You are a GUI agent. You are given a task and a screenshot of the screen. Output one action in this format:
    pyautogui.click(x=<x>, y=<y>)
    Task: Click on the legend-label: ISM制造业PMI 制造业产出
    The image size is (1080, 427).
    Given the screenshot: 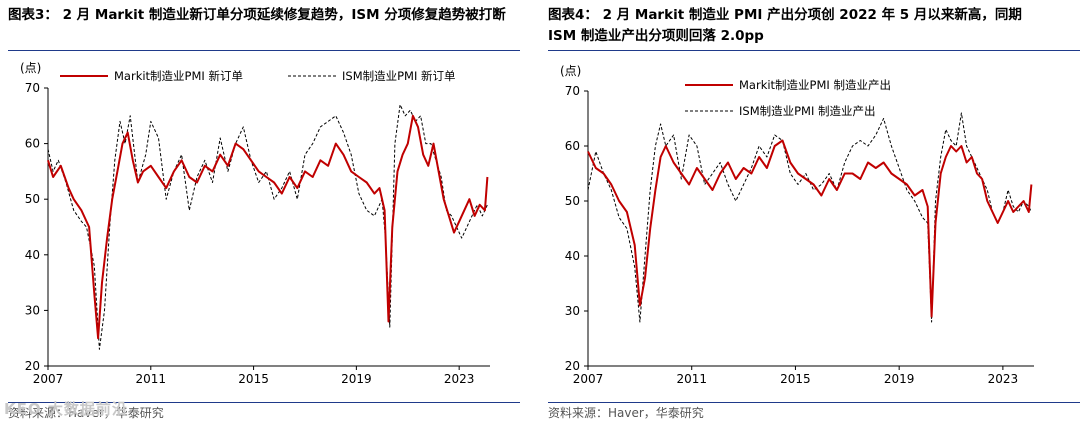 What is the action you would take?
    pyautogui.click(x=807, y=111)
    